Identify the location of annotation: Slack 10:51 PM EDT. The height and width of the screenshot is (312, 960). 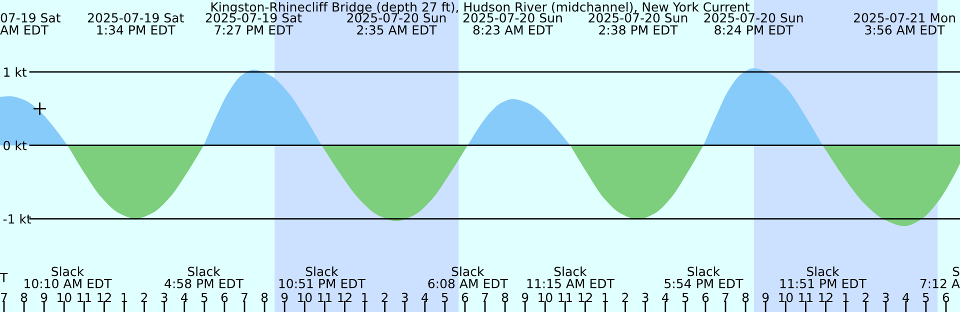
(322, 277).